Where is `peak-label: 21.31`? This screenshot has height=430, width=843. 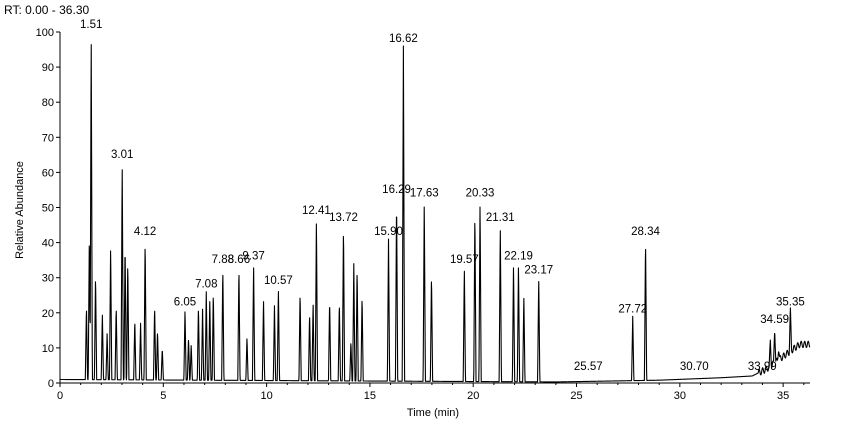
peak-label: 21.31 is located at coordinates (500, 218).